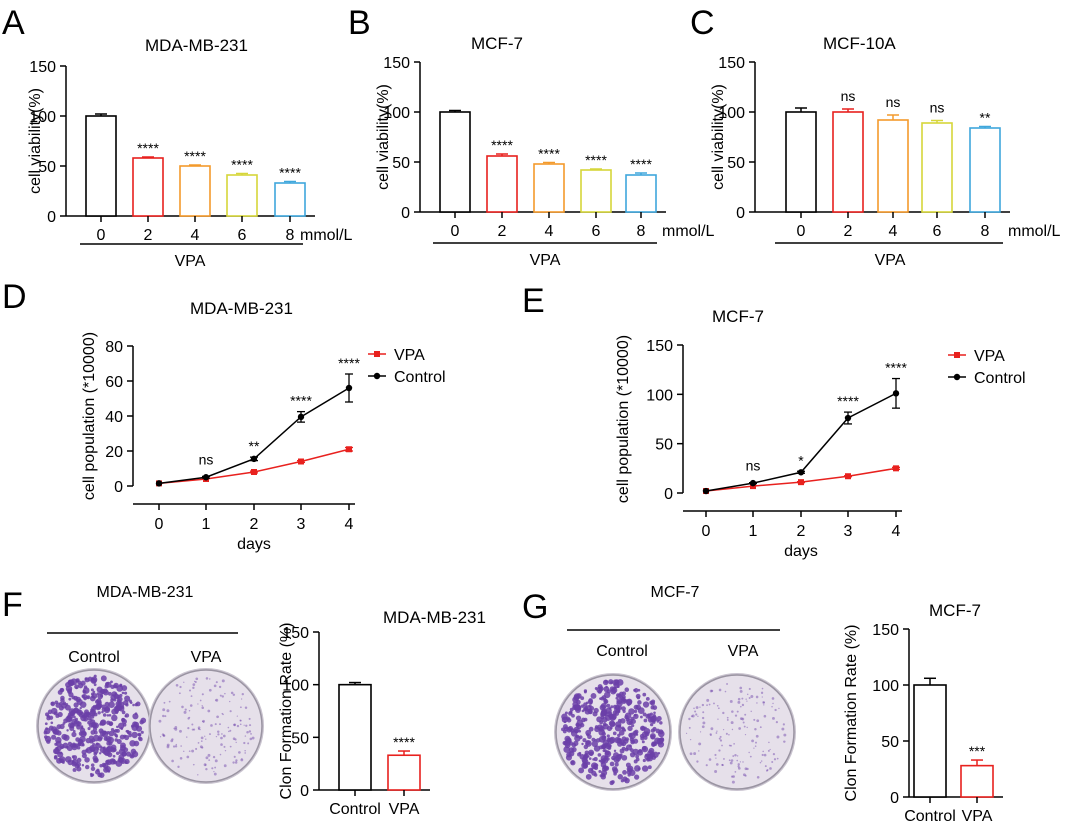 The height and width of the screenshot is (828, 1072). I want to click on group-label-c: VPA, so click(890, 260).